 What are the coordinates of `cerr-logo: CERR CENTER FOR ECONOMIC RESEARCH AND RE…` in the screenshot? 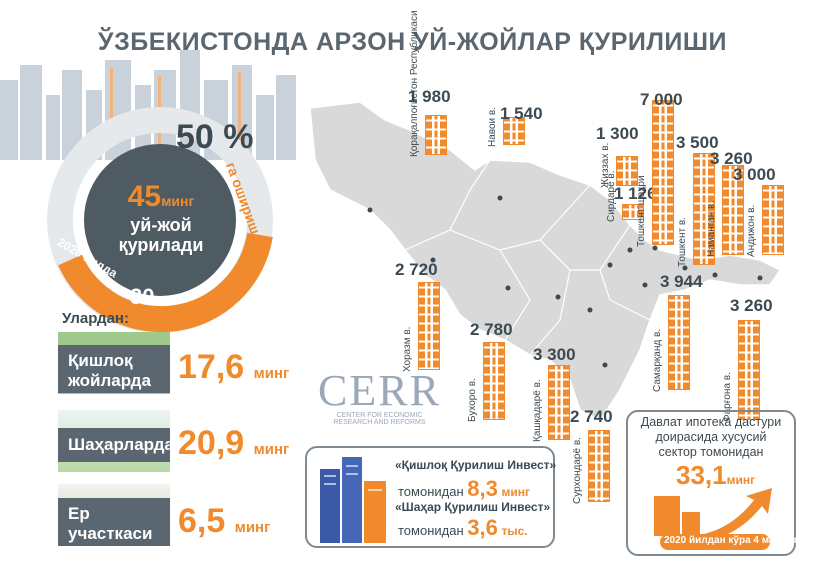 It's located at (379, 396).